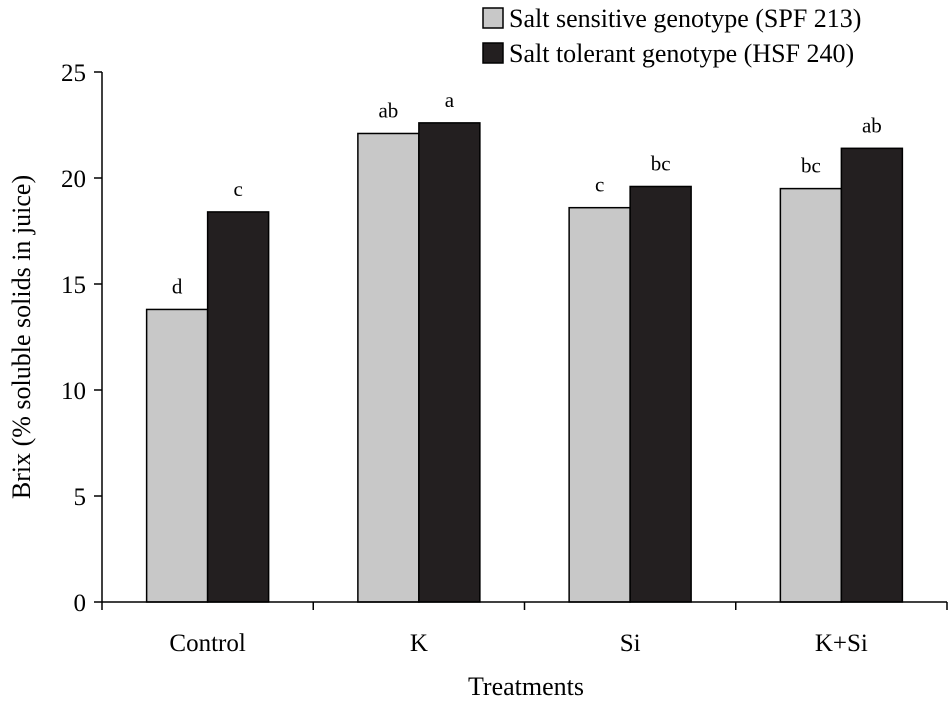 The height and width of the screenshot is (716, 949). Describe the element at coordinates (73, 179) in the screenshot. I see `y-tick-label: 20` at that location.